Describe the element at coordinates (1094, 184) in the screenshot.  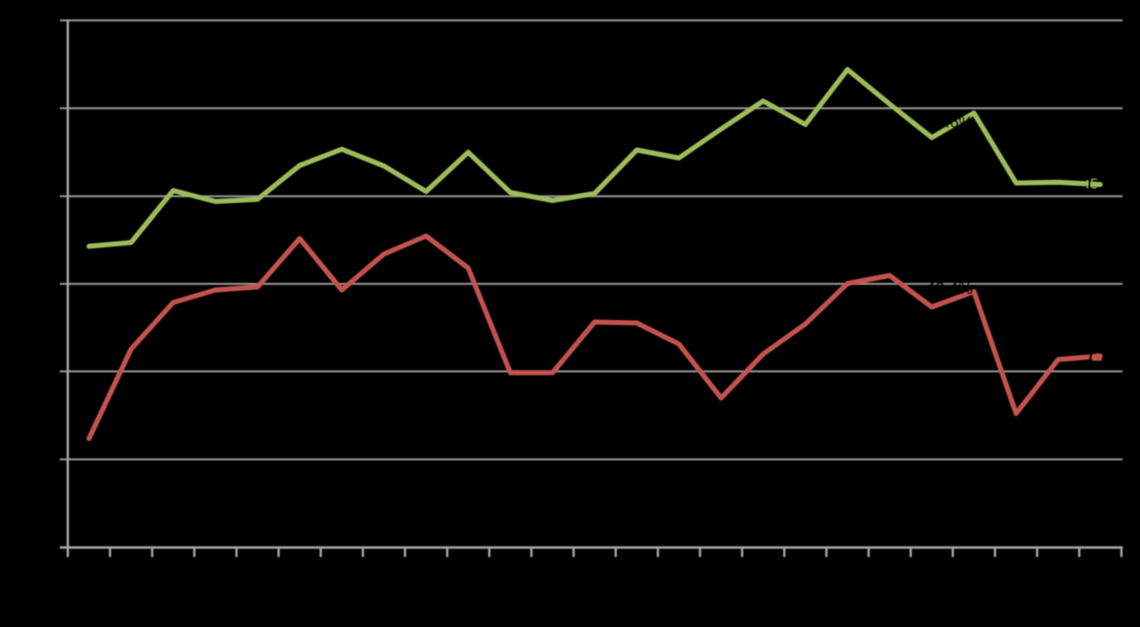
I see `svg-text: 5` at that location.